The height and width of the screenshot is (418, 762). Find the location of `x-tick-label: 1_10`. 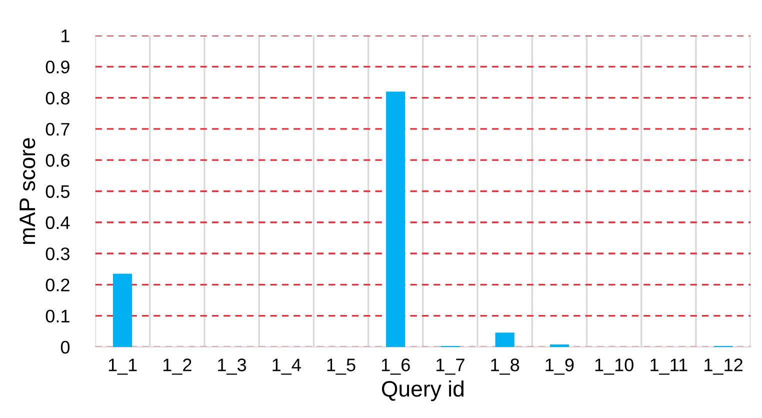

x-tick-label: 1_10 is located at coordinates (614, 366).